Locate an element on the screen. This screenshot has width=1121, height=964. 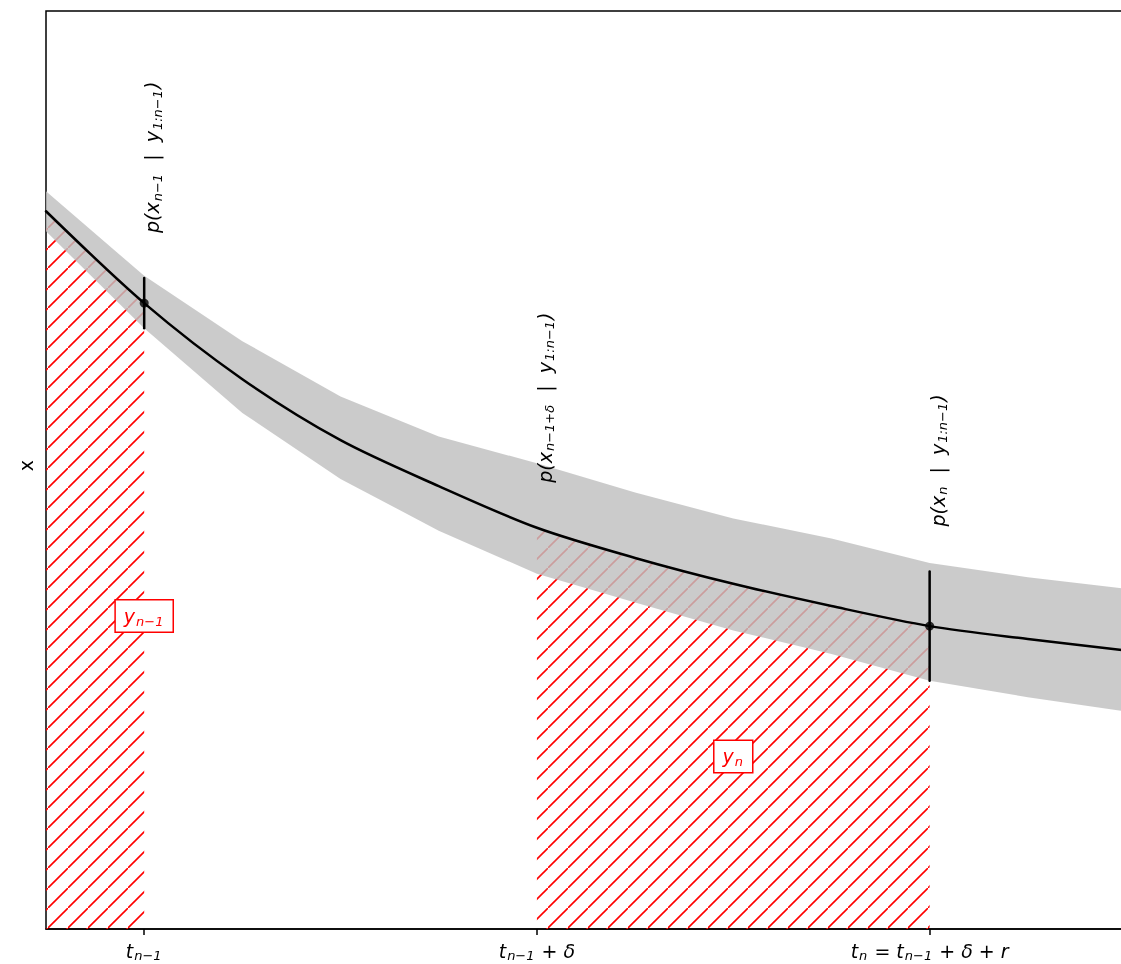
y-axis-title: x is located at coordinates (25, 465).